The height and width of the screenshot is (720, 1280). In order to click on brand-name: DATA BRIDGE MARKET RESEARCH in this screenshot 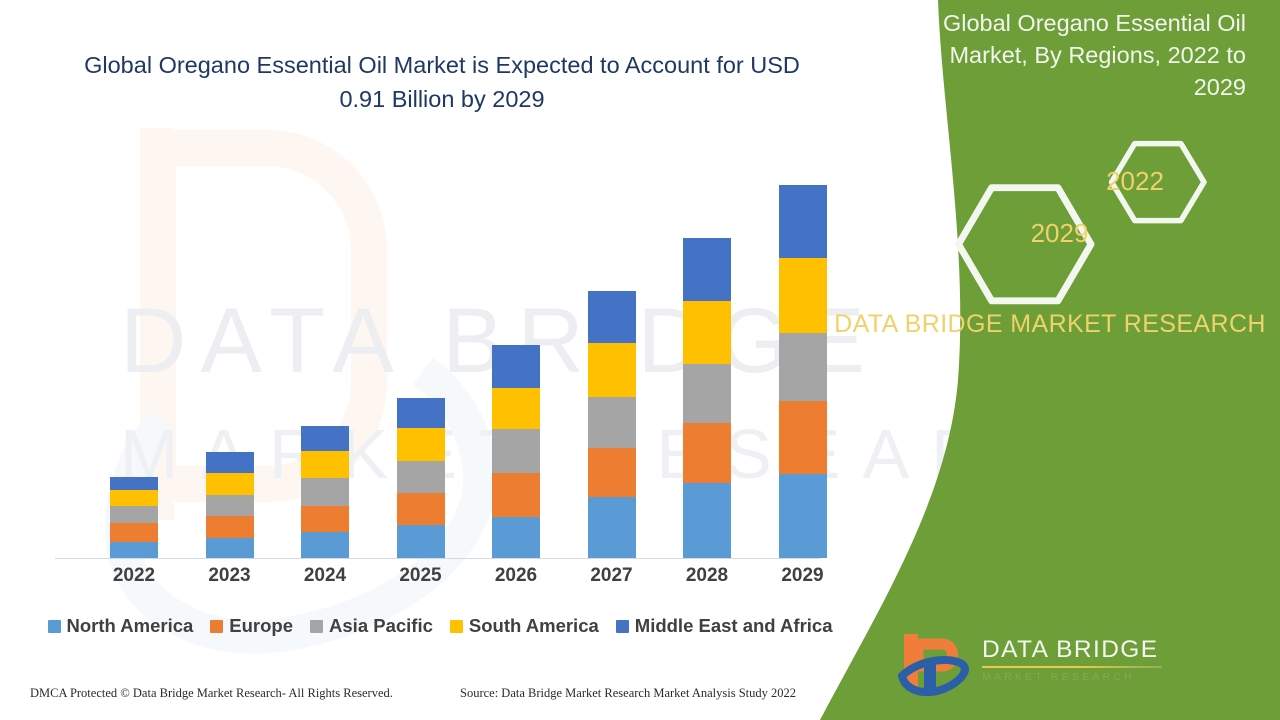, I will do `click(1050, 324)`.